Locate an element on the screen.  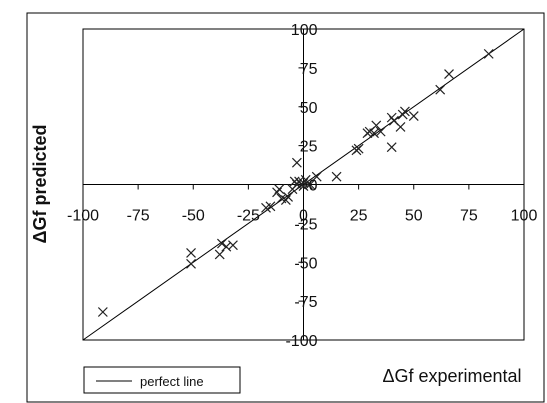
x-tick-label: -75 is located at coordinates (138, 216).